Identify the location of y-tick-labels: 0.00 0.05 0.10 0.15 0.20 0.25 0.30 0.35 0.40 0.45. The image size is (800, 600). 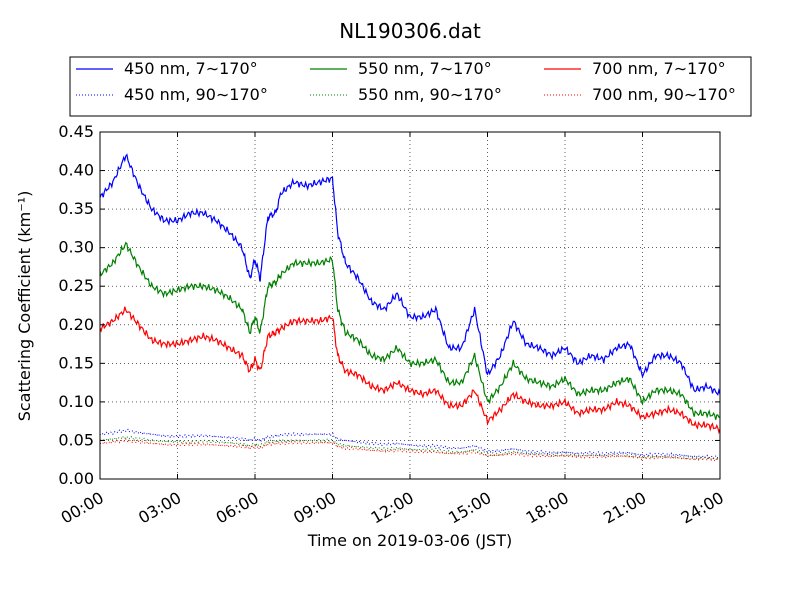
(76, 305).